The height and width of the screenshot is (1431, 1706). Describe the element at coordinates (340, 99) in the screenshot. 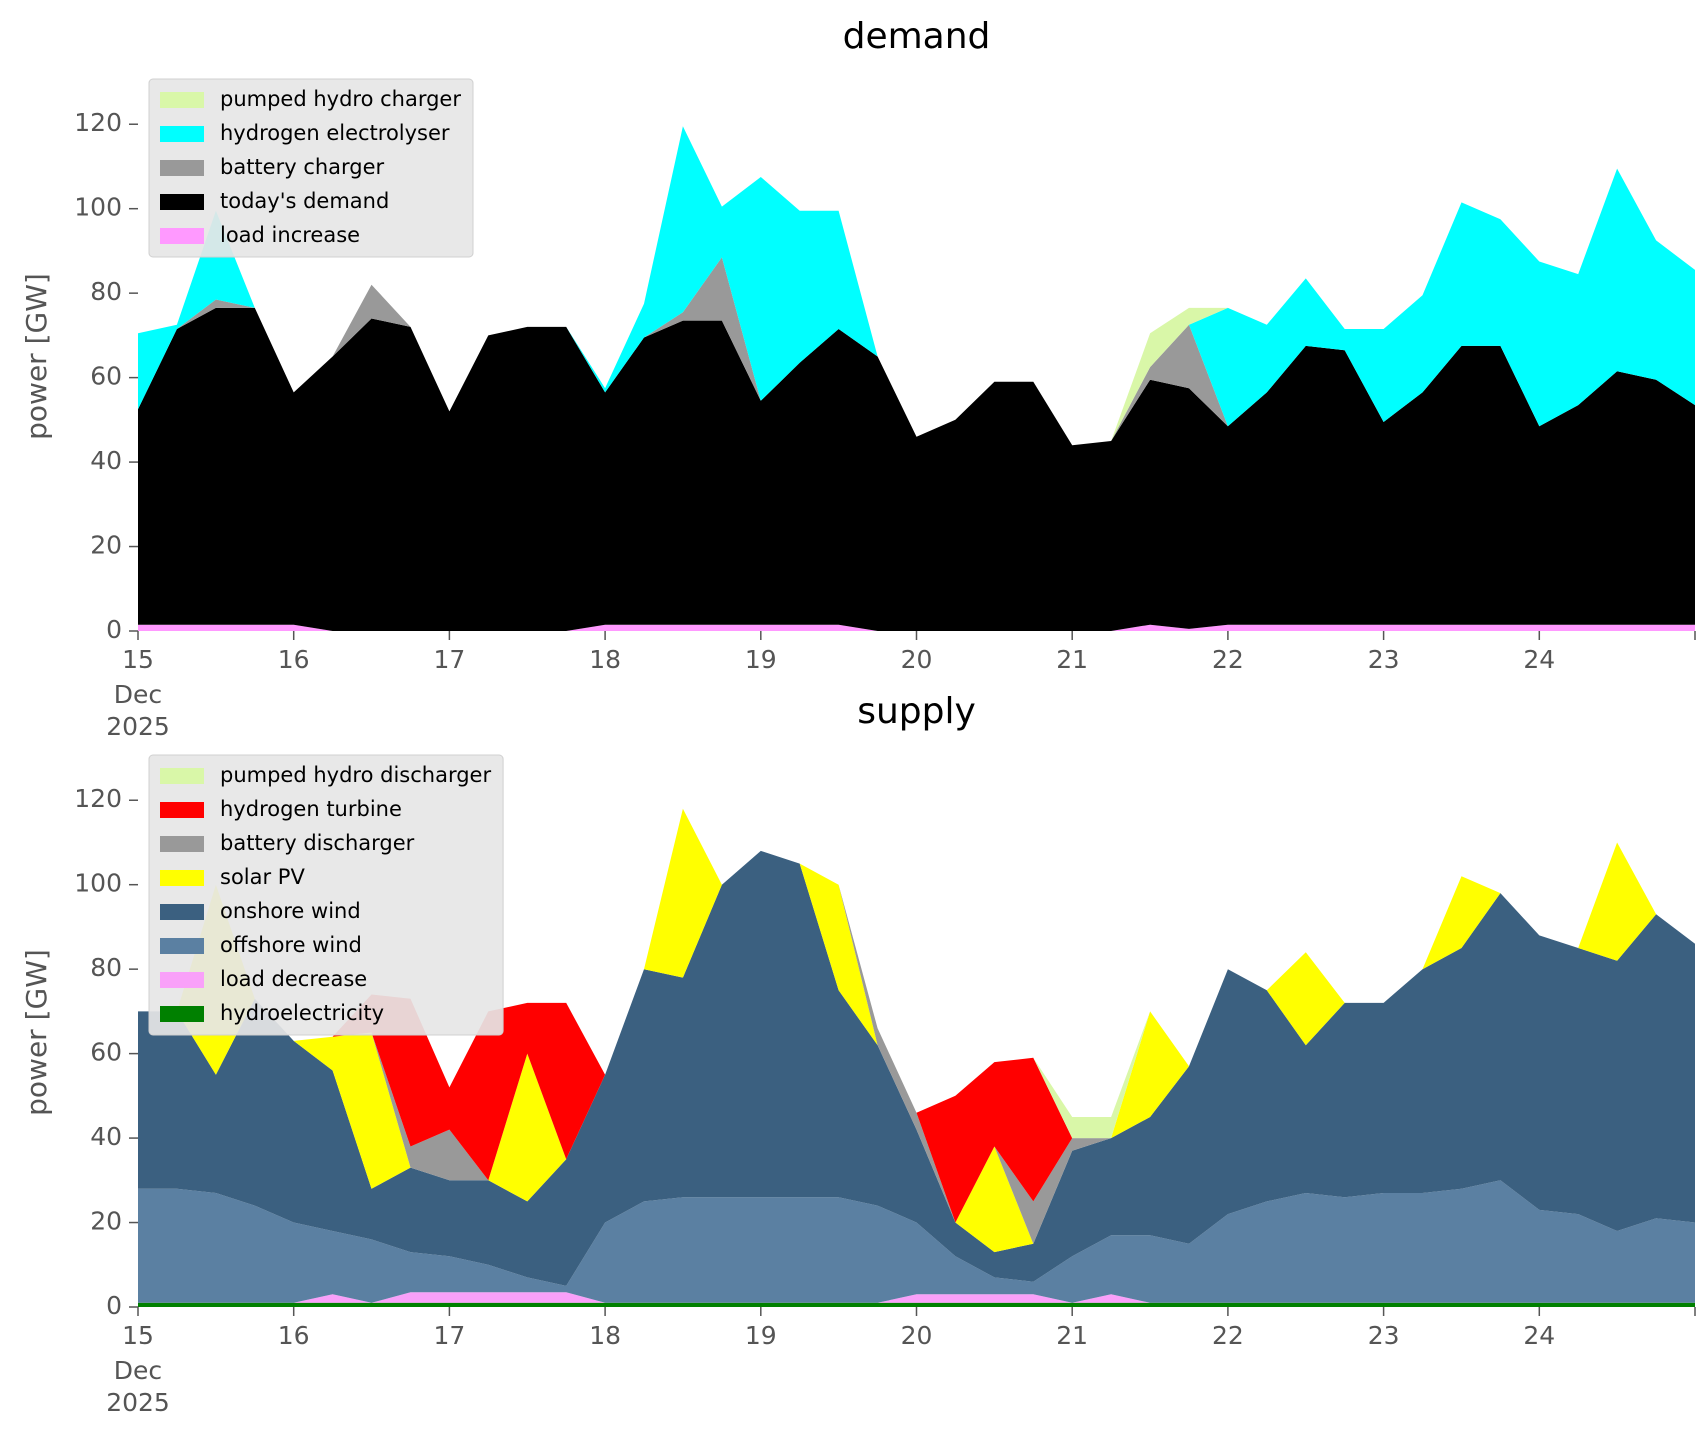

I see `legend-label: pumped hydro charger` at that location.